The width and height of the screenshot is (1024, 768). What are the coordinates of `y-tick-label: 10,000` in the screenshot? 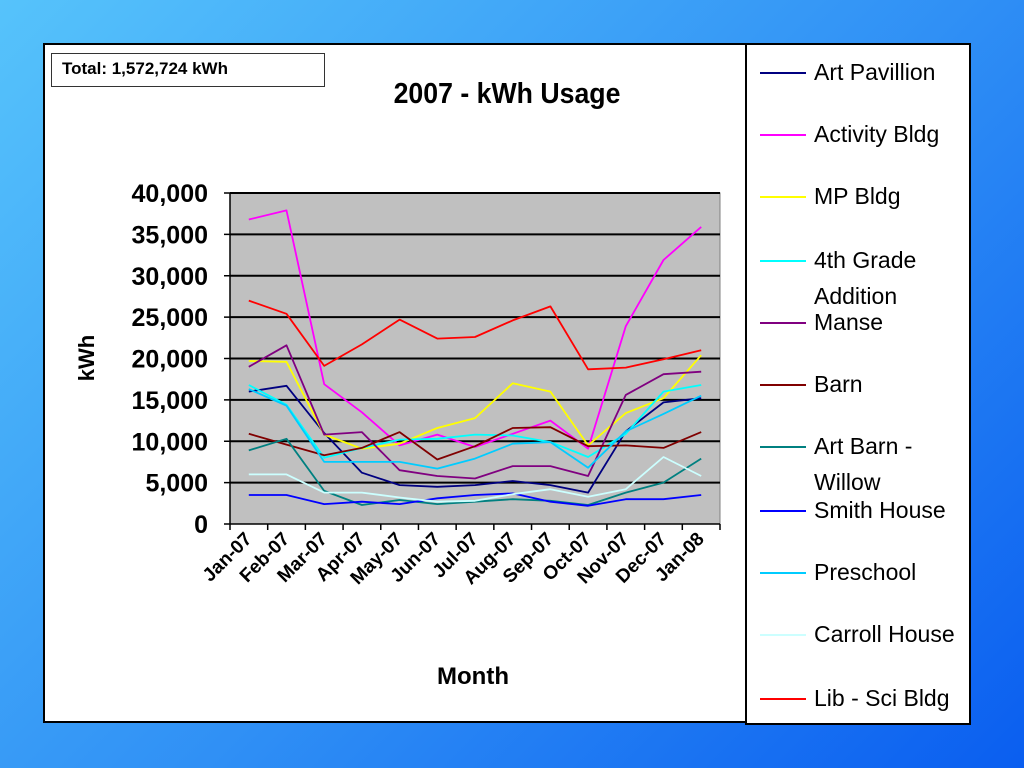 It's located at (170, 442).